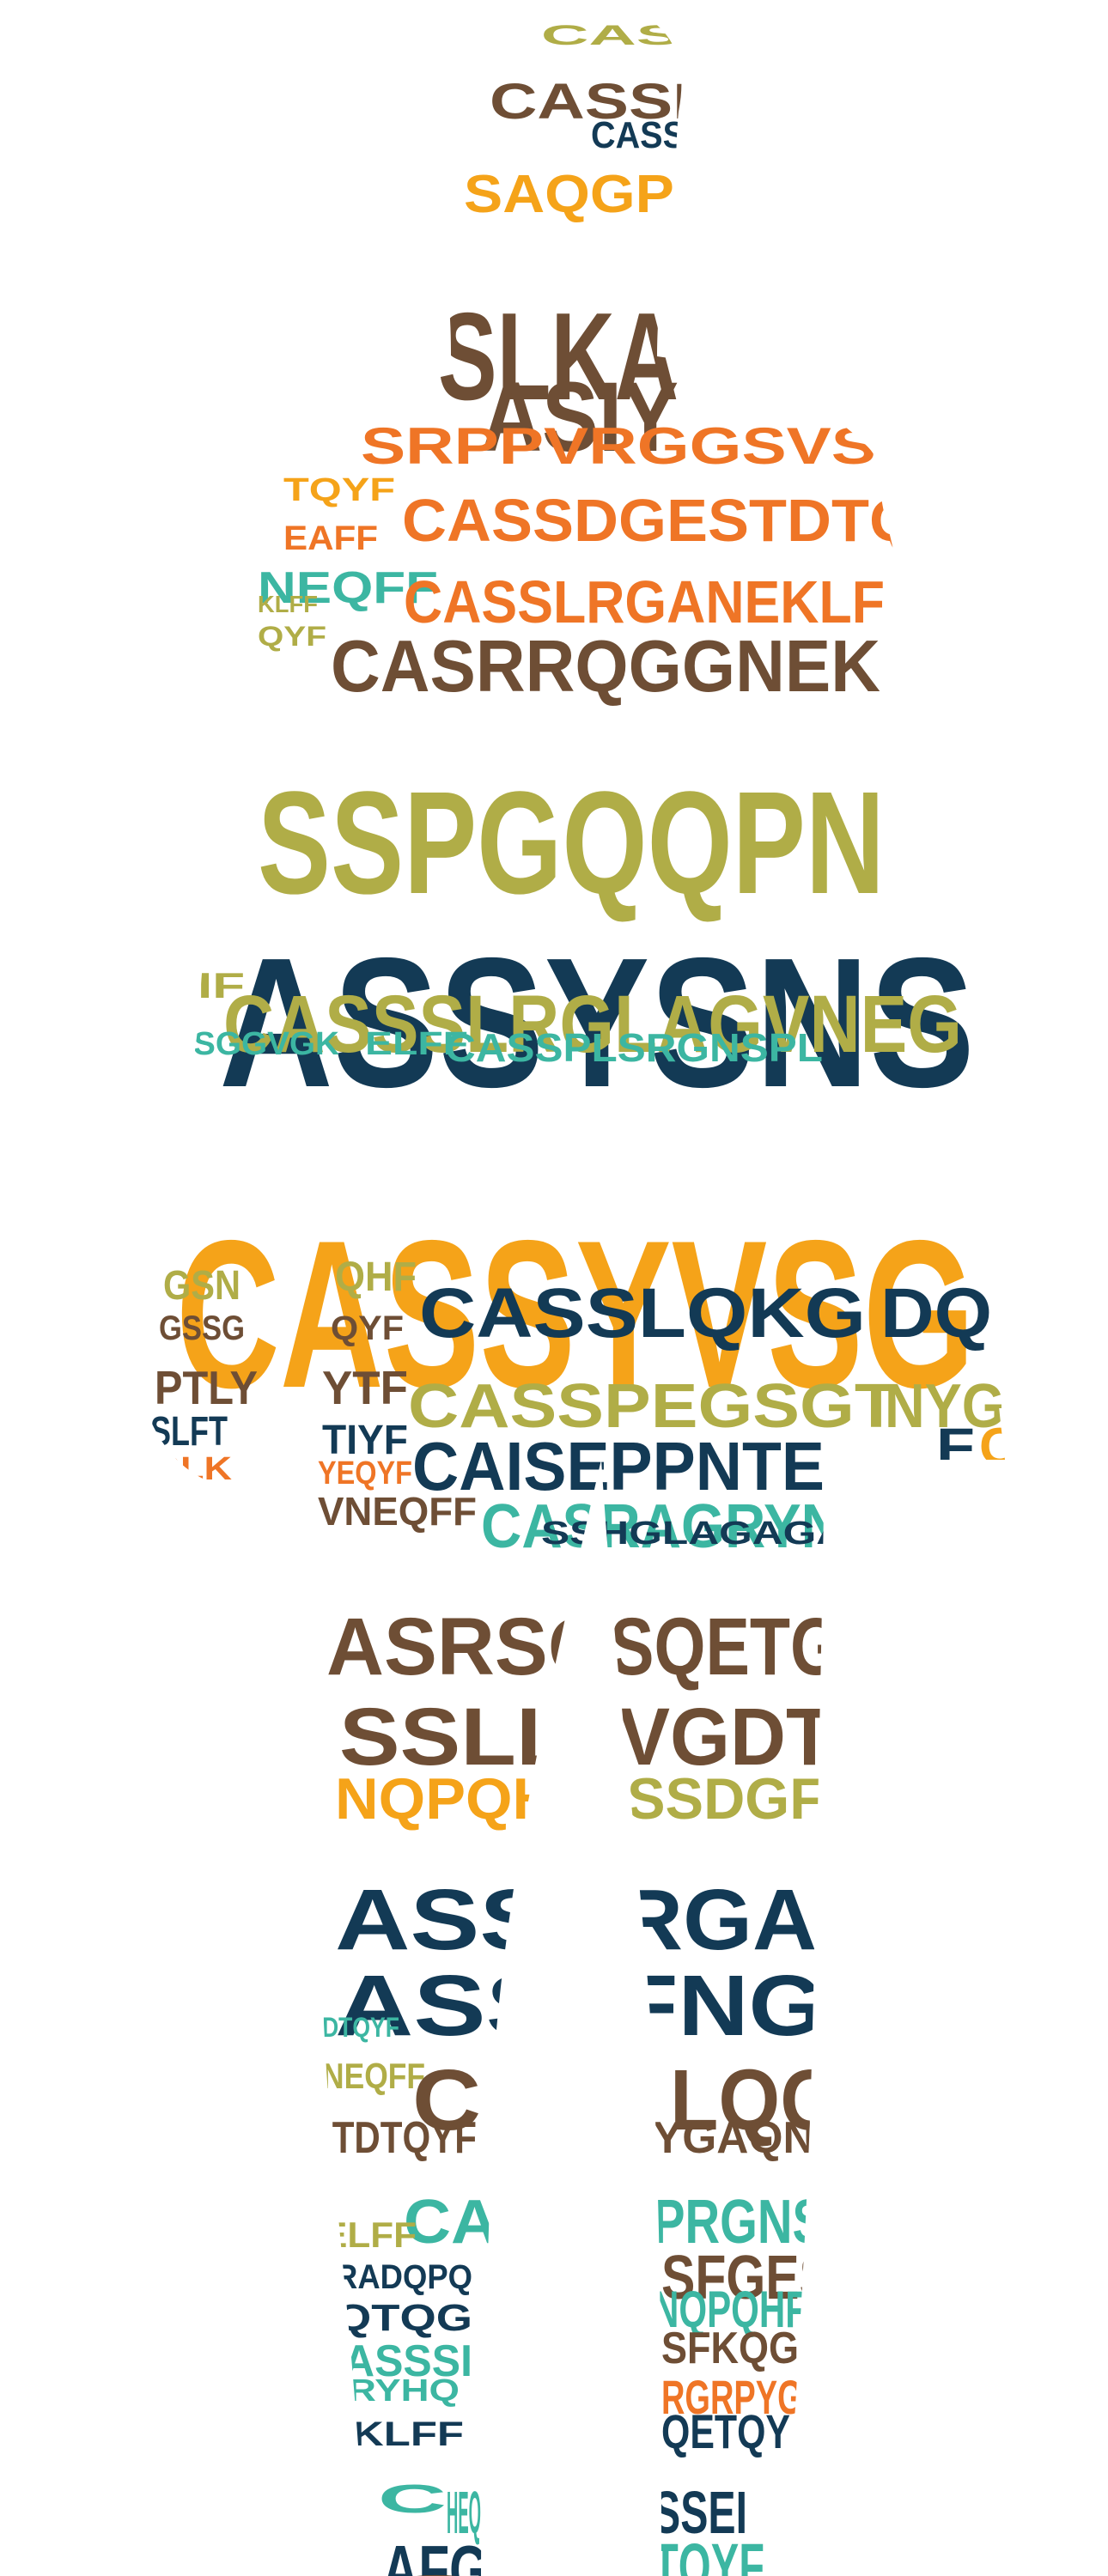 The image size is (1108, 2576). What do you see at coordinates (638, 135) in the screenshot?
I see `word-2: CASS` at bounding box center [638, 135].